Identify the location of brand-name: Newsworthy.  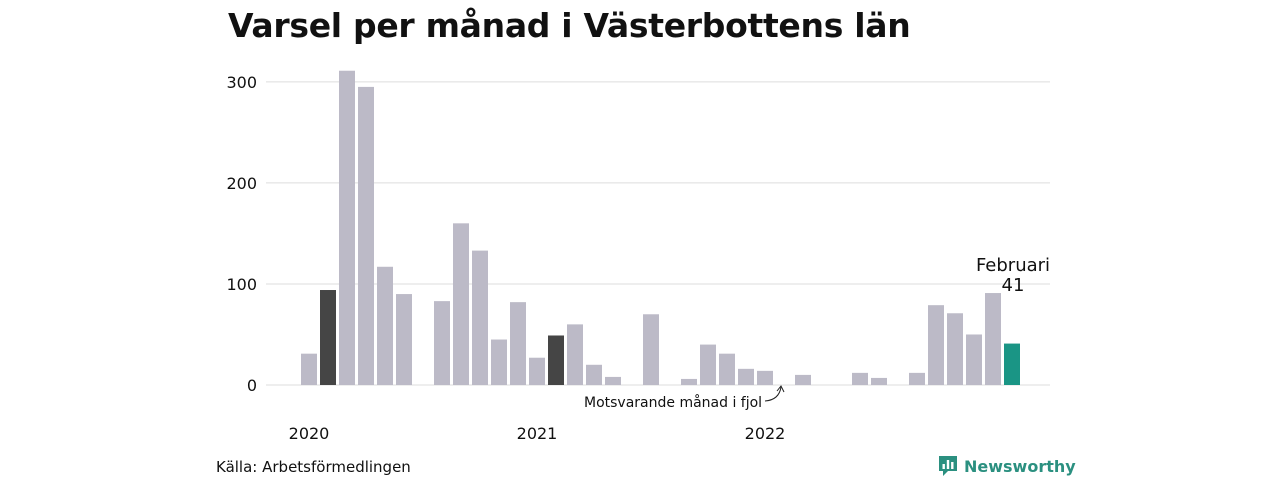
(1020, 466).